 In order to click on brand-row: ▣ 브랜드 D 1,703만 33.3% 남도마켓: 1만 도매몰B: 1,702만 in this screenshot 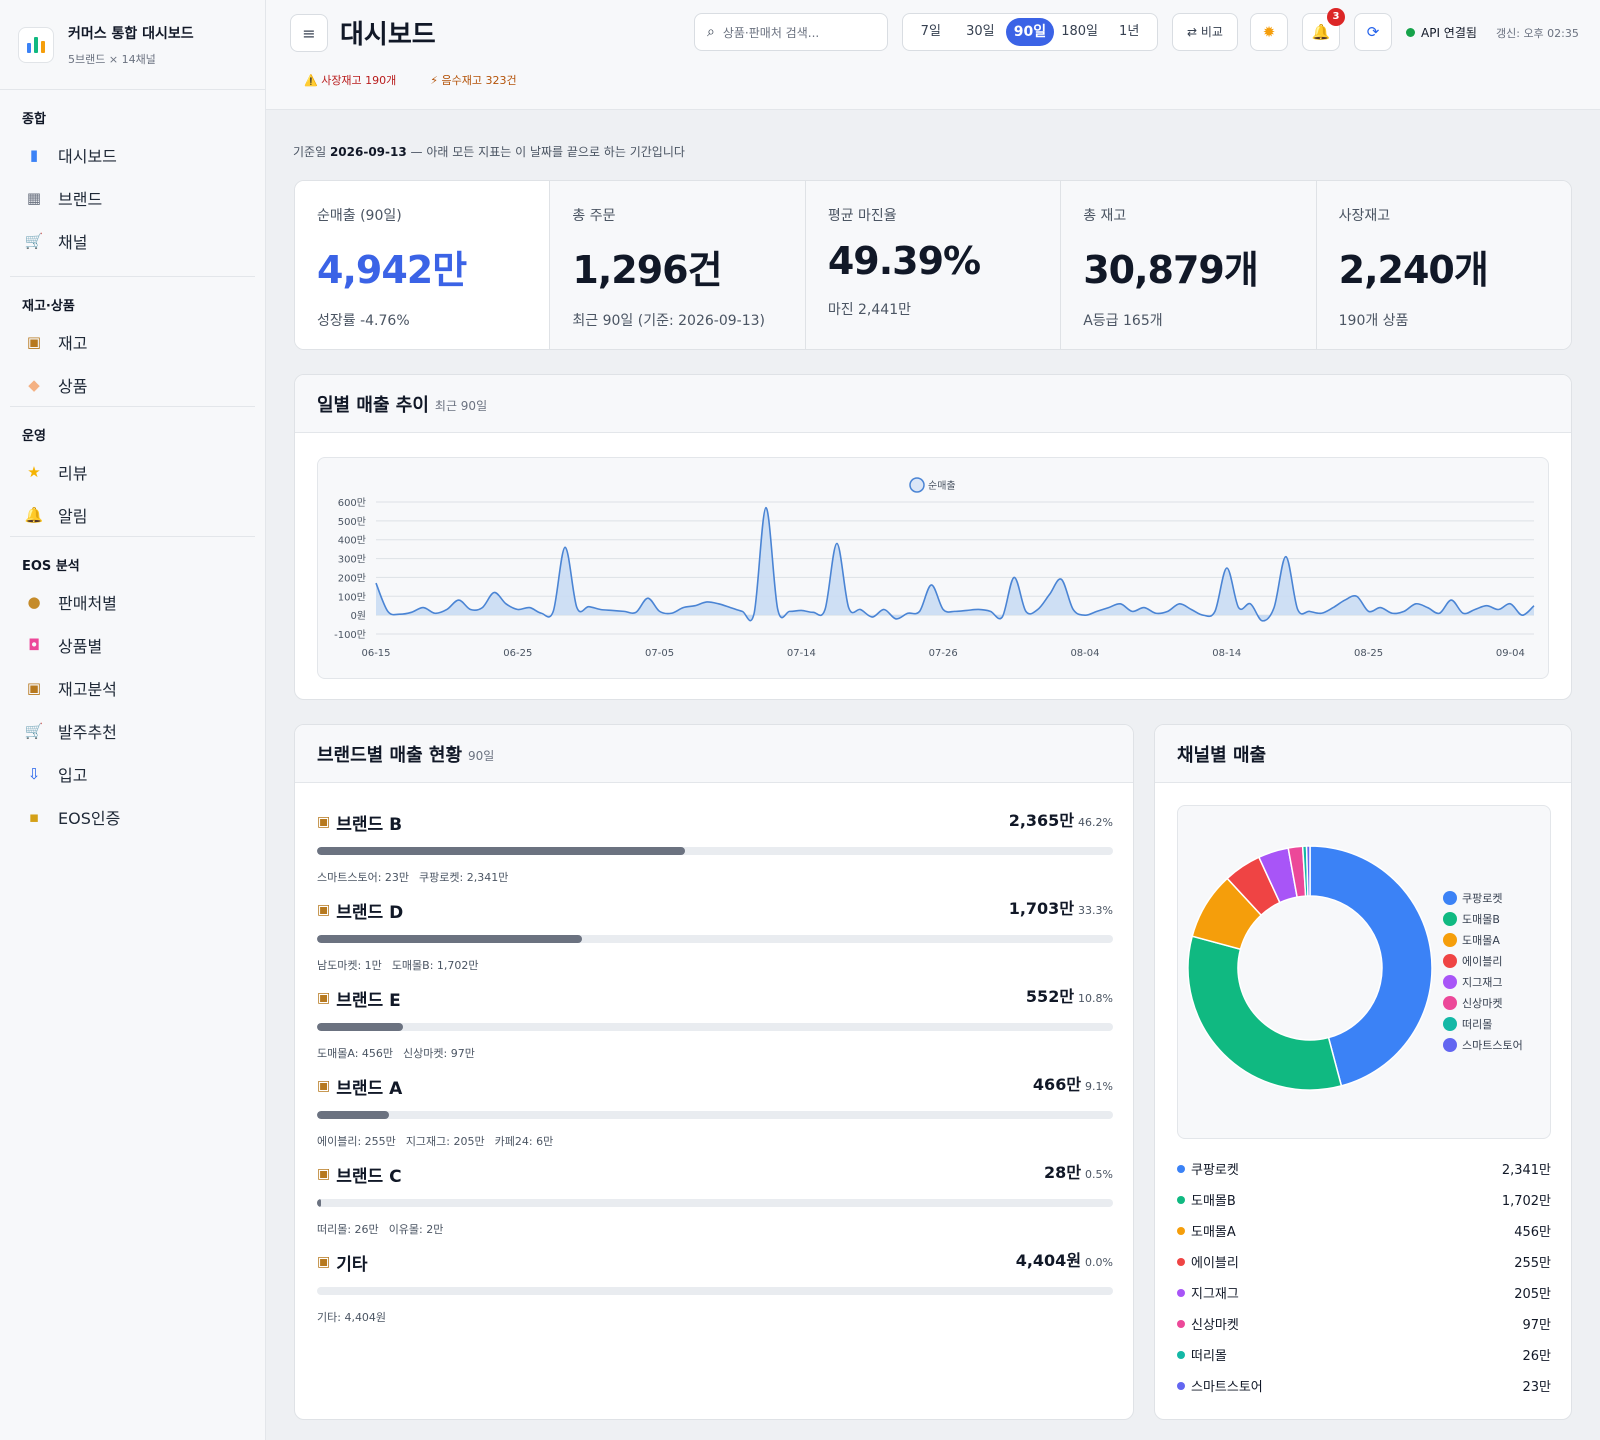, I will do `click(715, 934)`.